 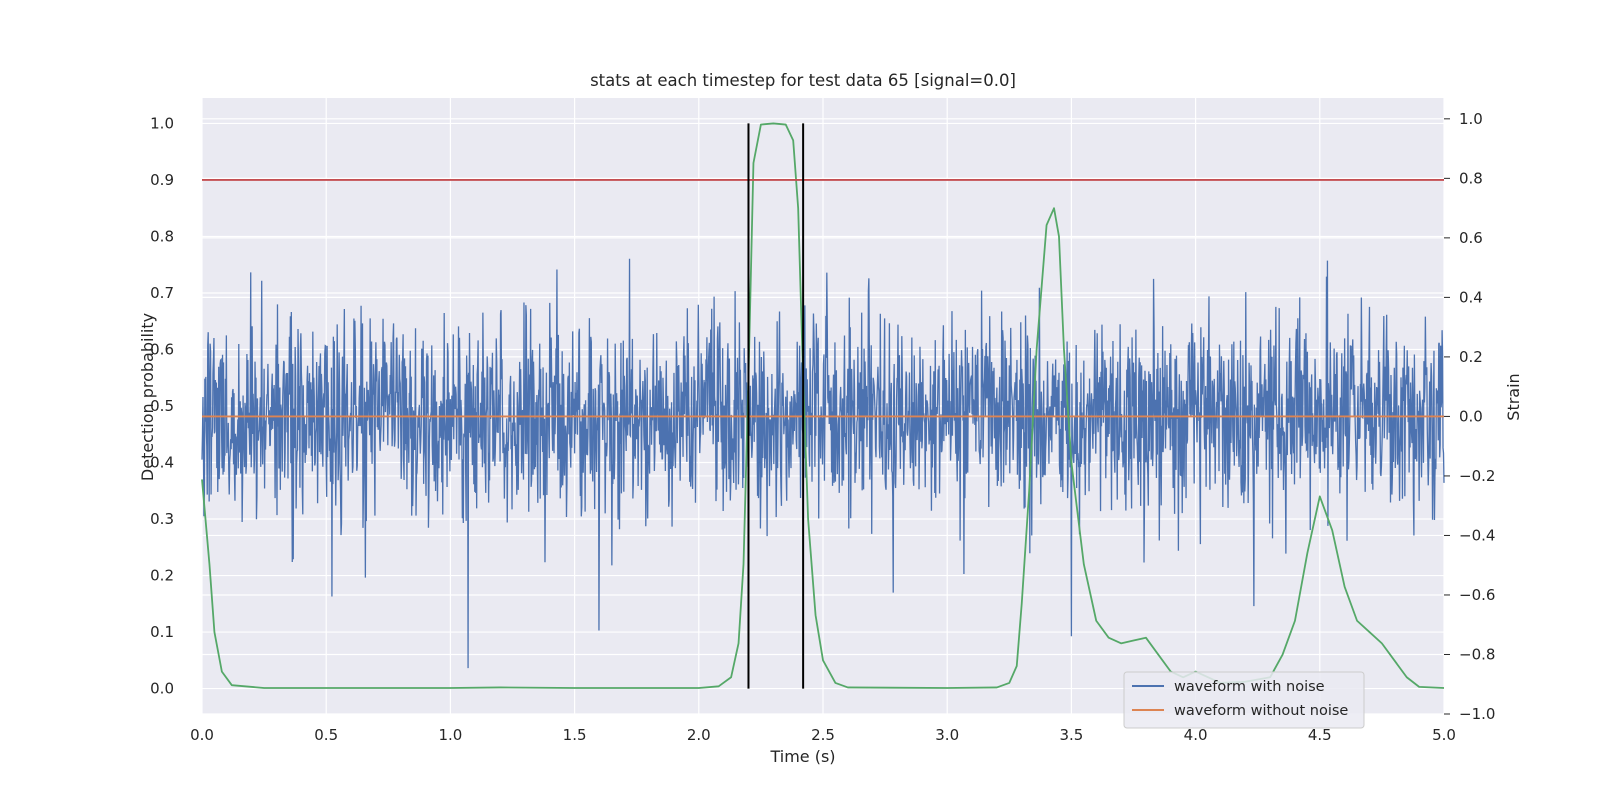 I want to click on x-tick-label: 1.5, so click(x=575, y=735).